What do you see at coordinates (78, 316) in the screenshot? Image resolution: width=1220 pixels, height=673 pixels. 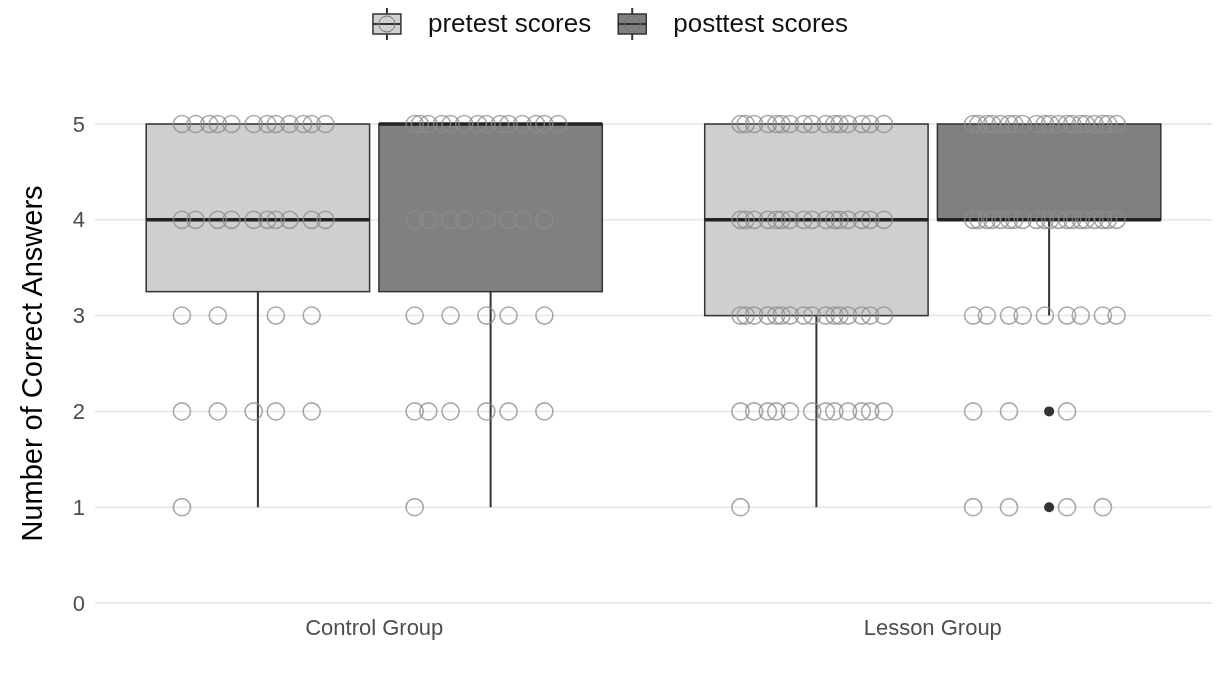 I see `y-tick-label: 3` at bounding box center [78, 316].